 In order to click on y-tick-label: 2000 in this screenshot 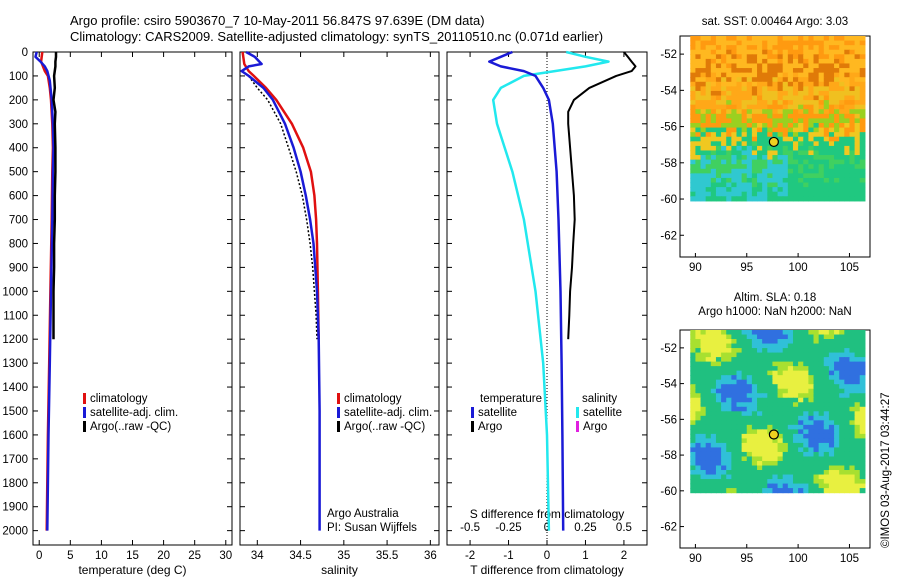, I will do `click(15, 532)`.